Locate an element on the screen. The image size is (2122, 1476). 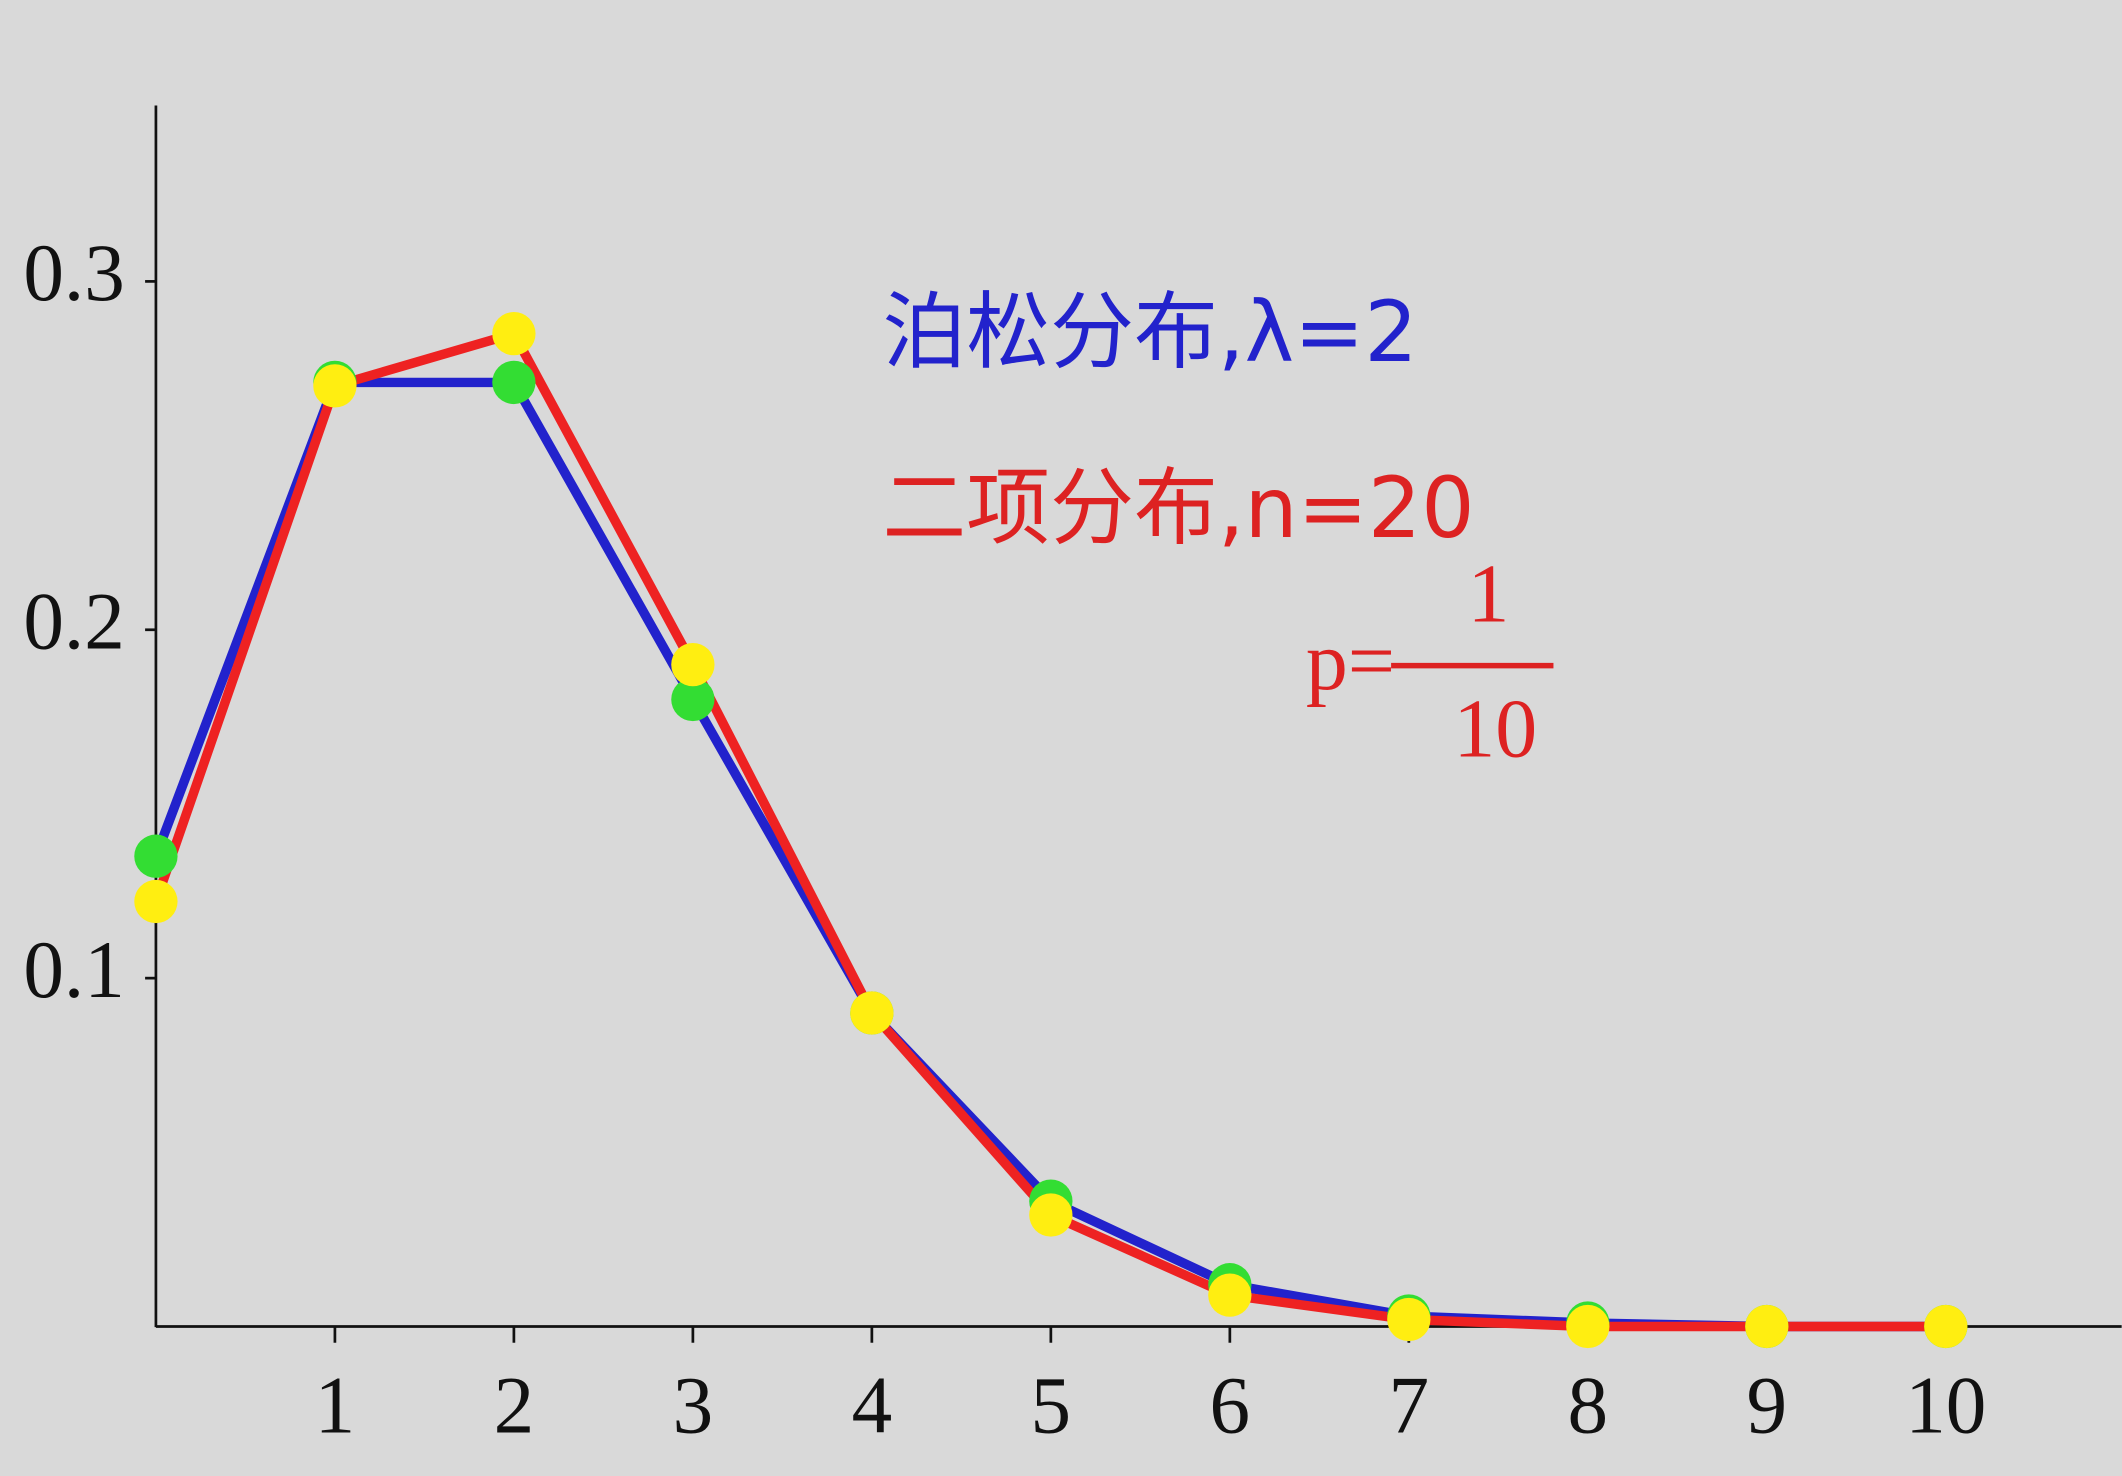
annotation: 泊松分布,λ=2 is located at coordinates (1149, 332).